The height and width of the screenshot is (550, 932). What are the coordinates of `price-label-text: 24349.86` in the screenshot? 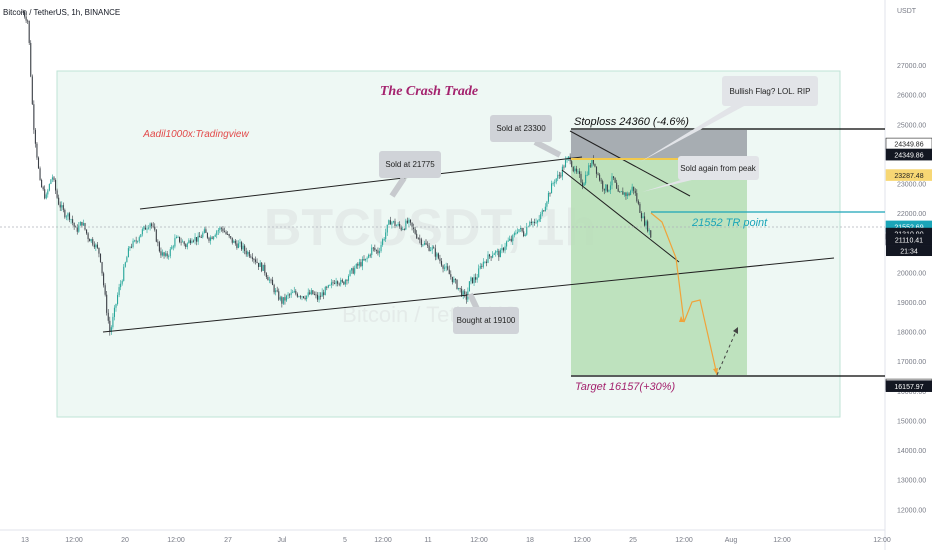 It's located at (908, 145).